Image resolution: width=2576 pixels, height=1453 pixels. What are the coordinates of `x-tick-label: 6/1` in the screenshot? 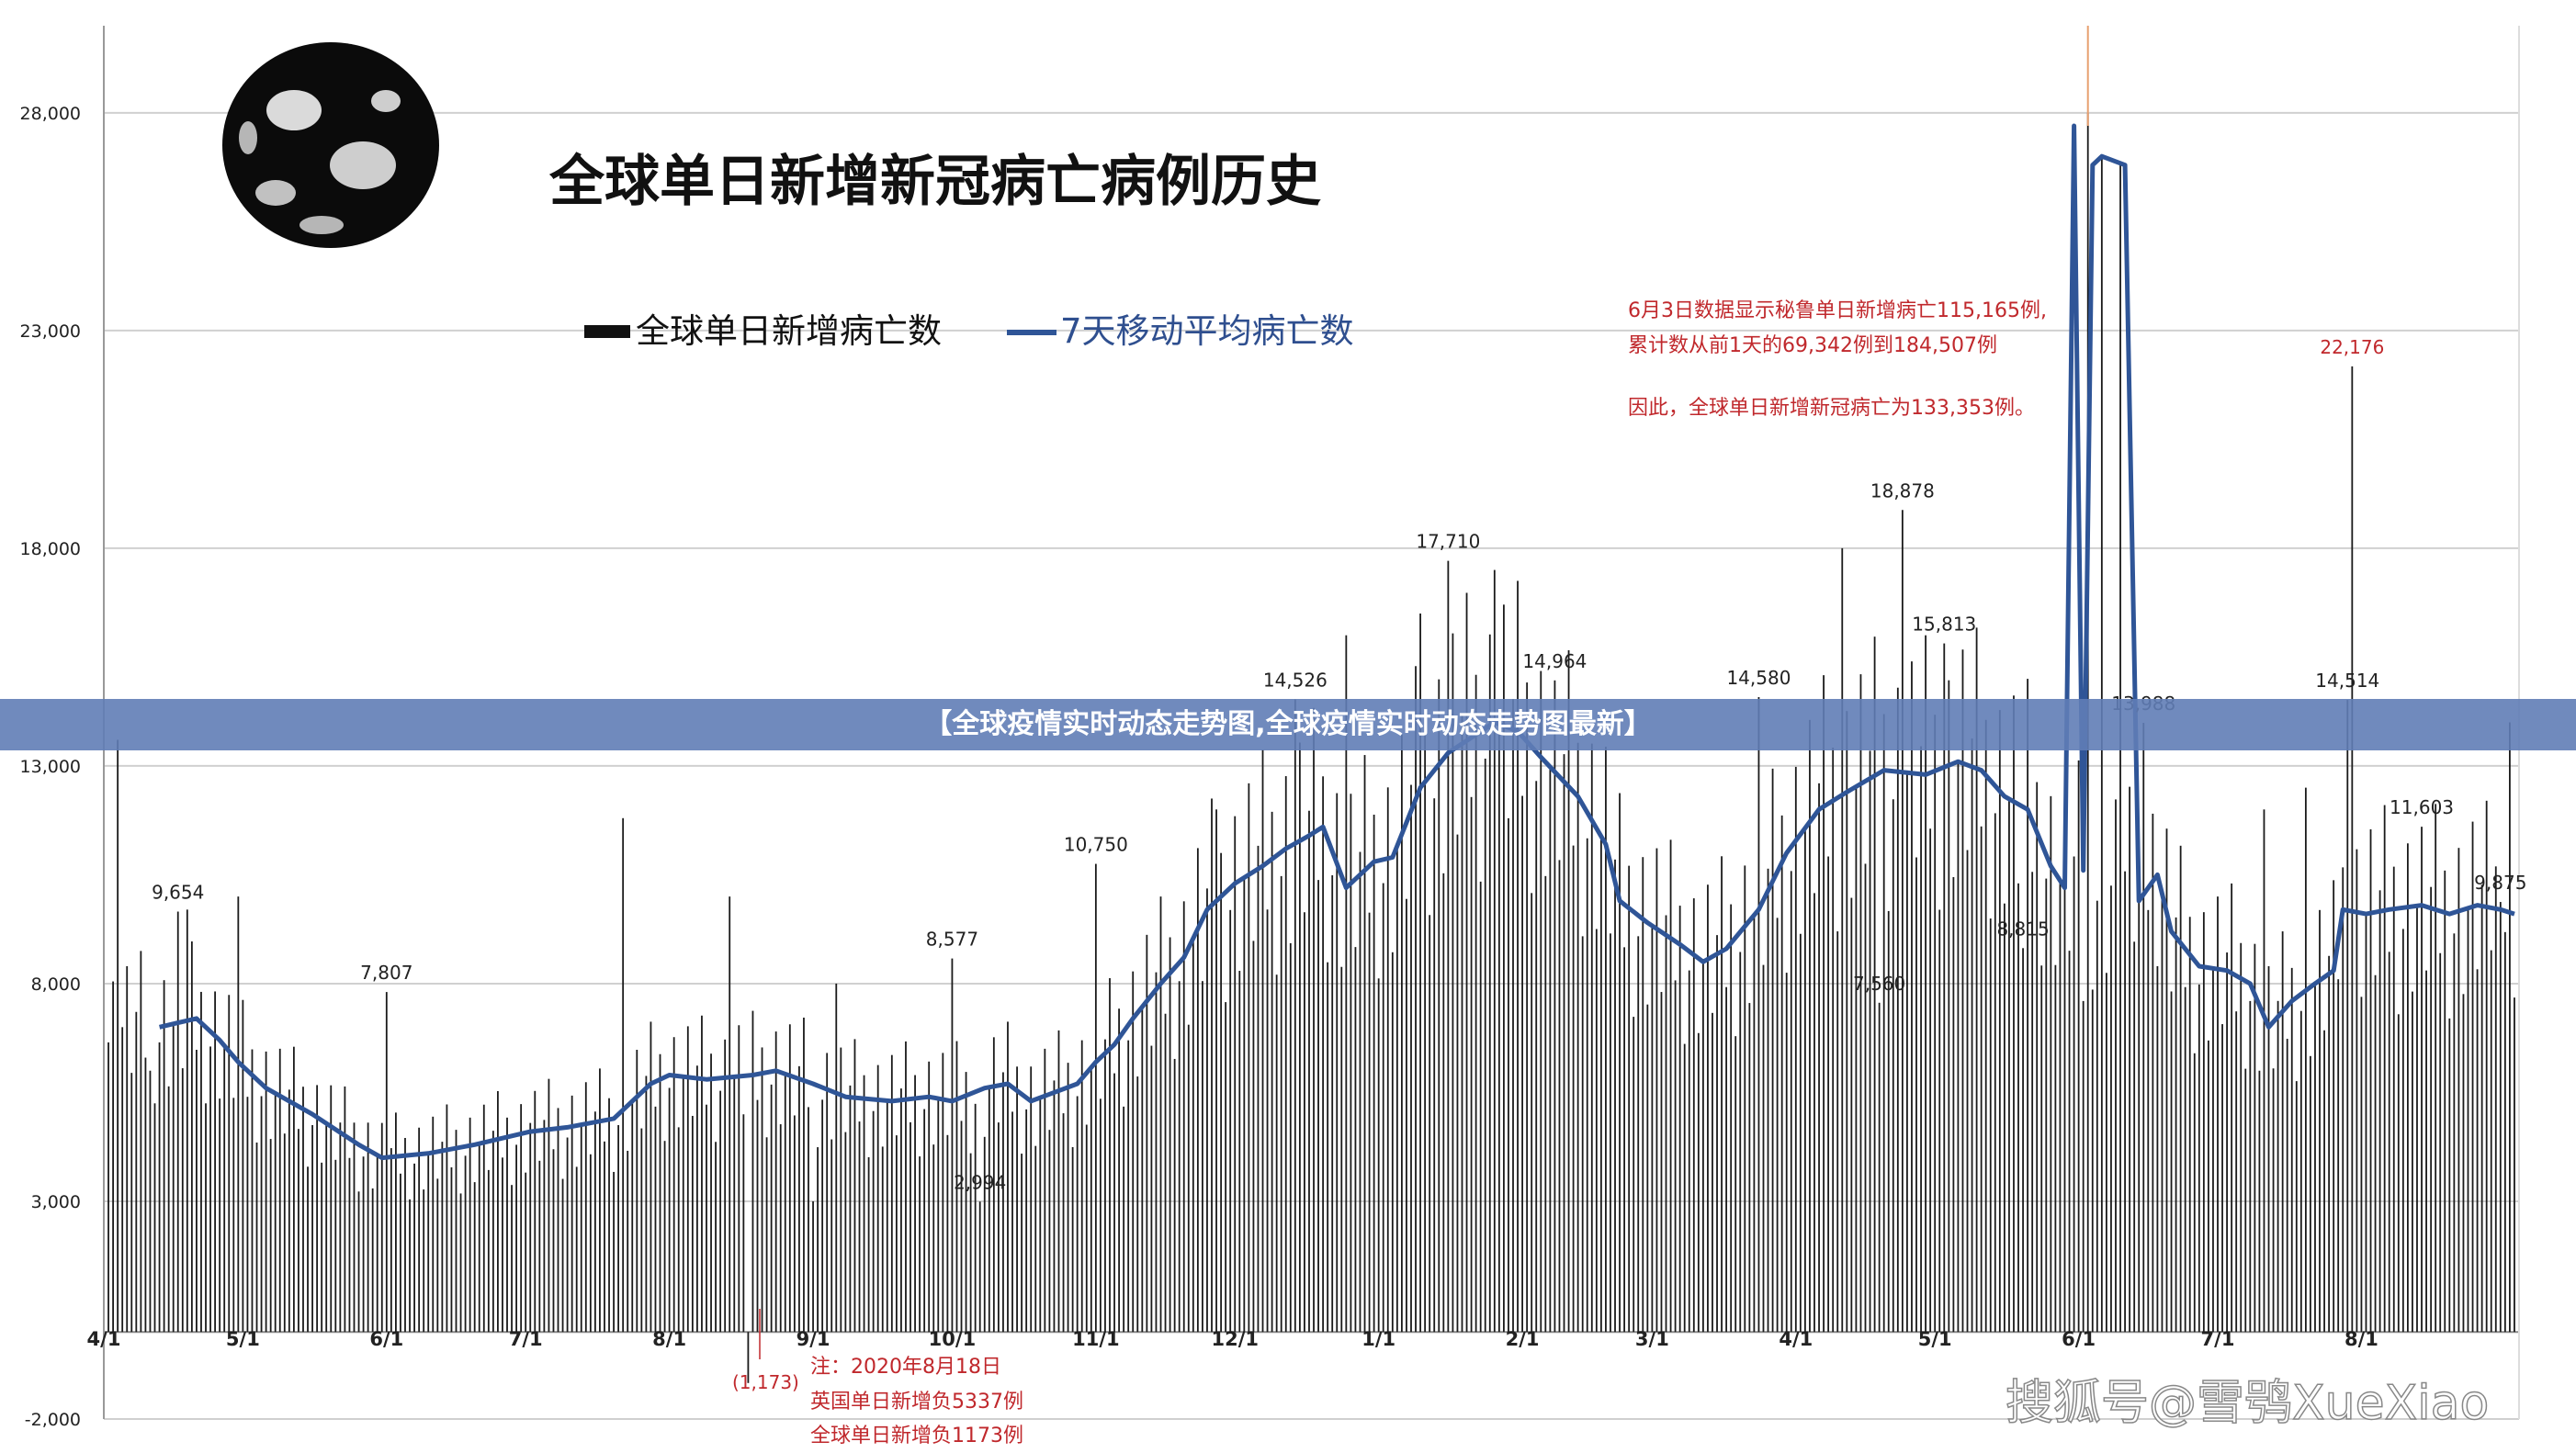 It's located at (386, 1339).